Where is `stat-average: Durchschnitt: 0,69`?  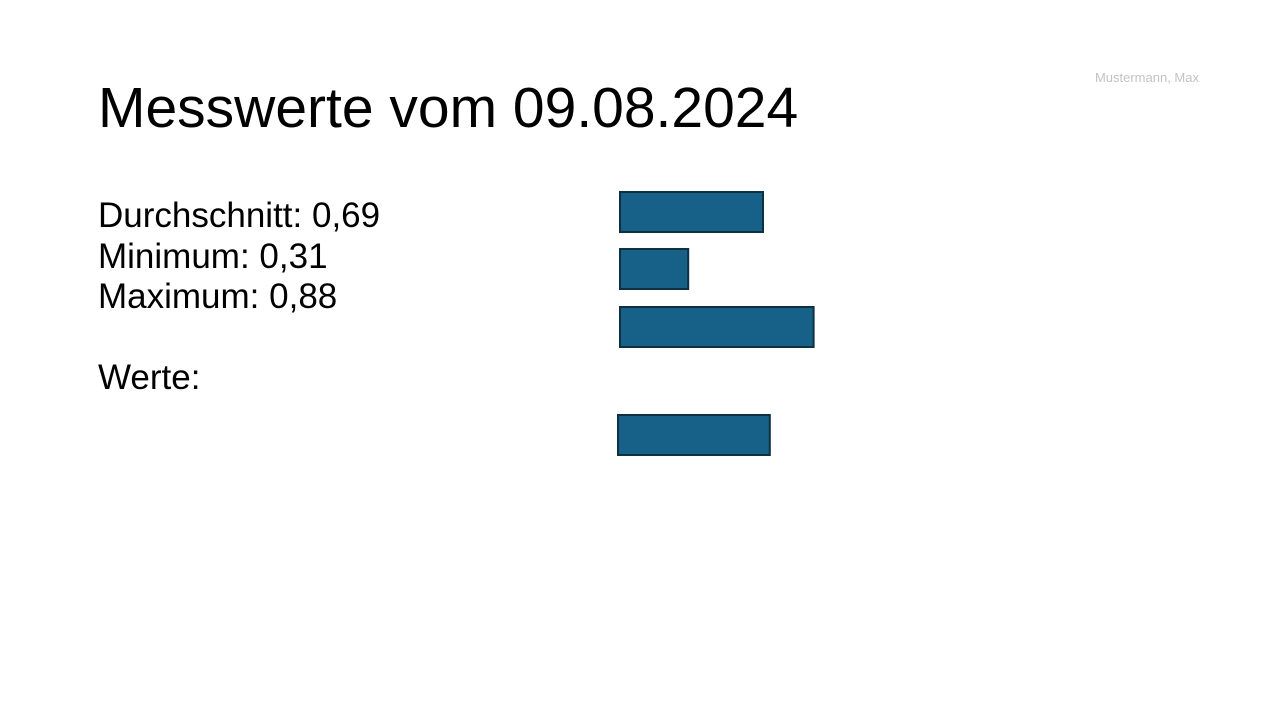 stat-average: Durchschnitt: 0,69 is located at coordinates (239, 216).